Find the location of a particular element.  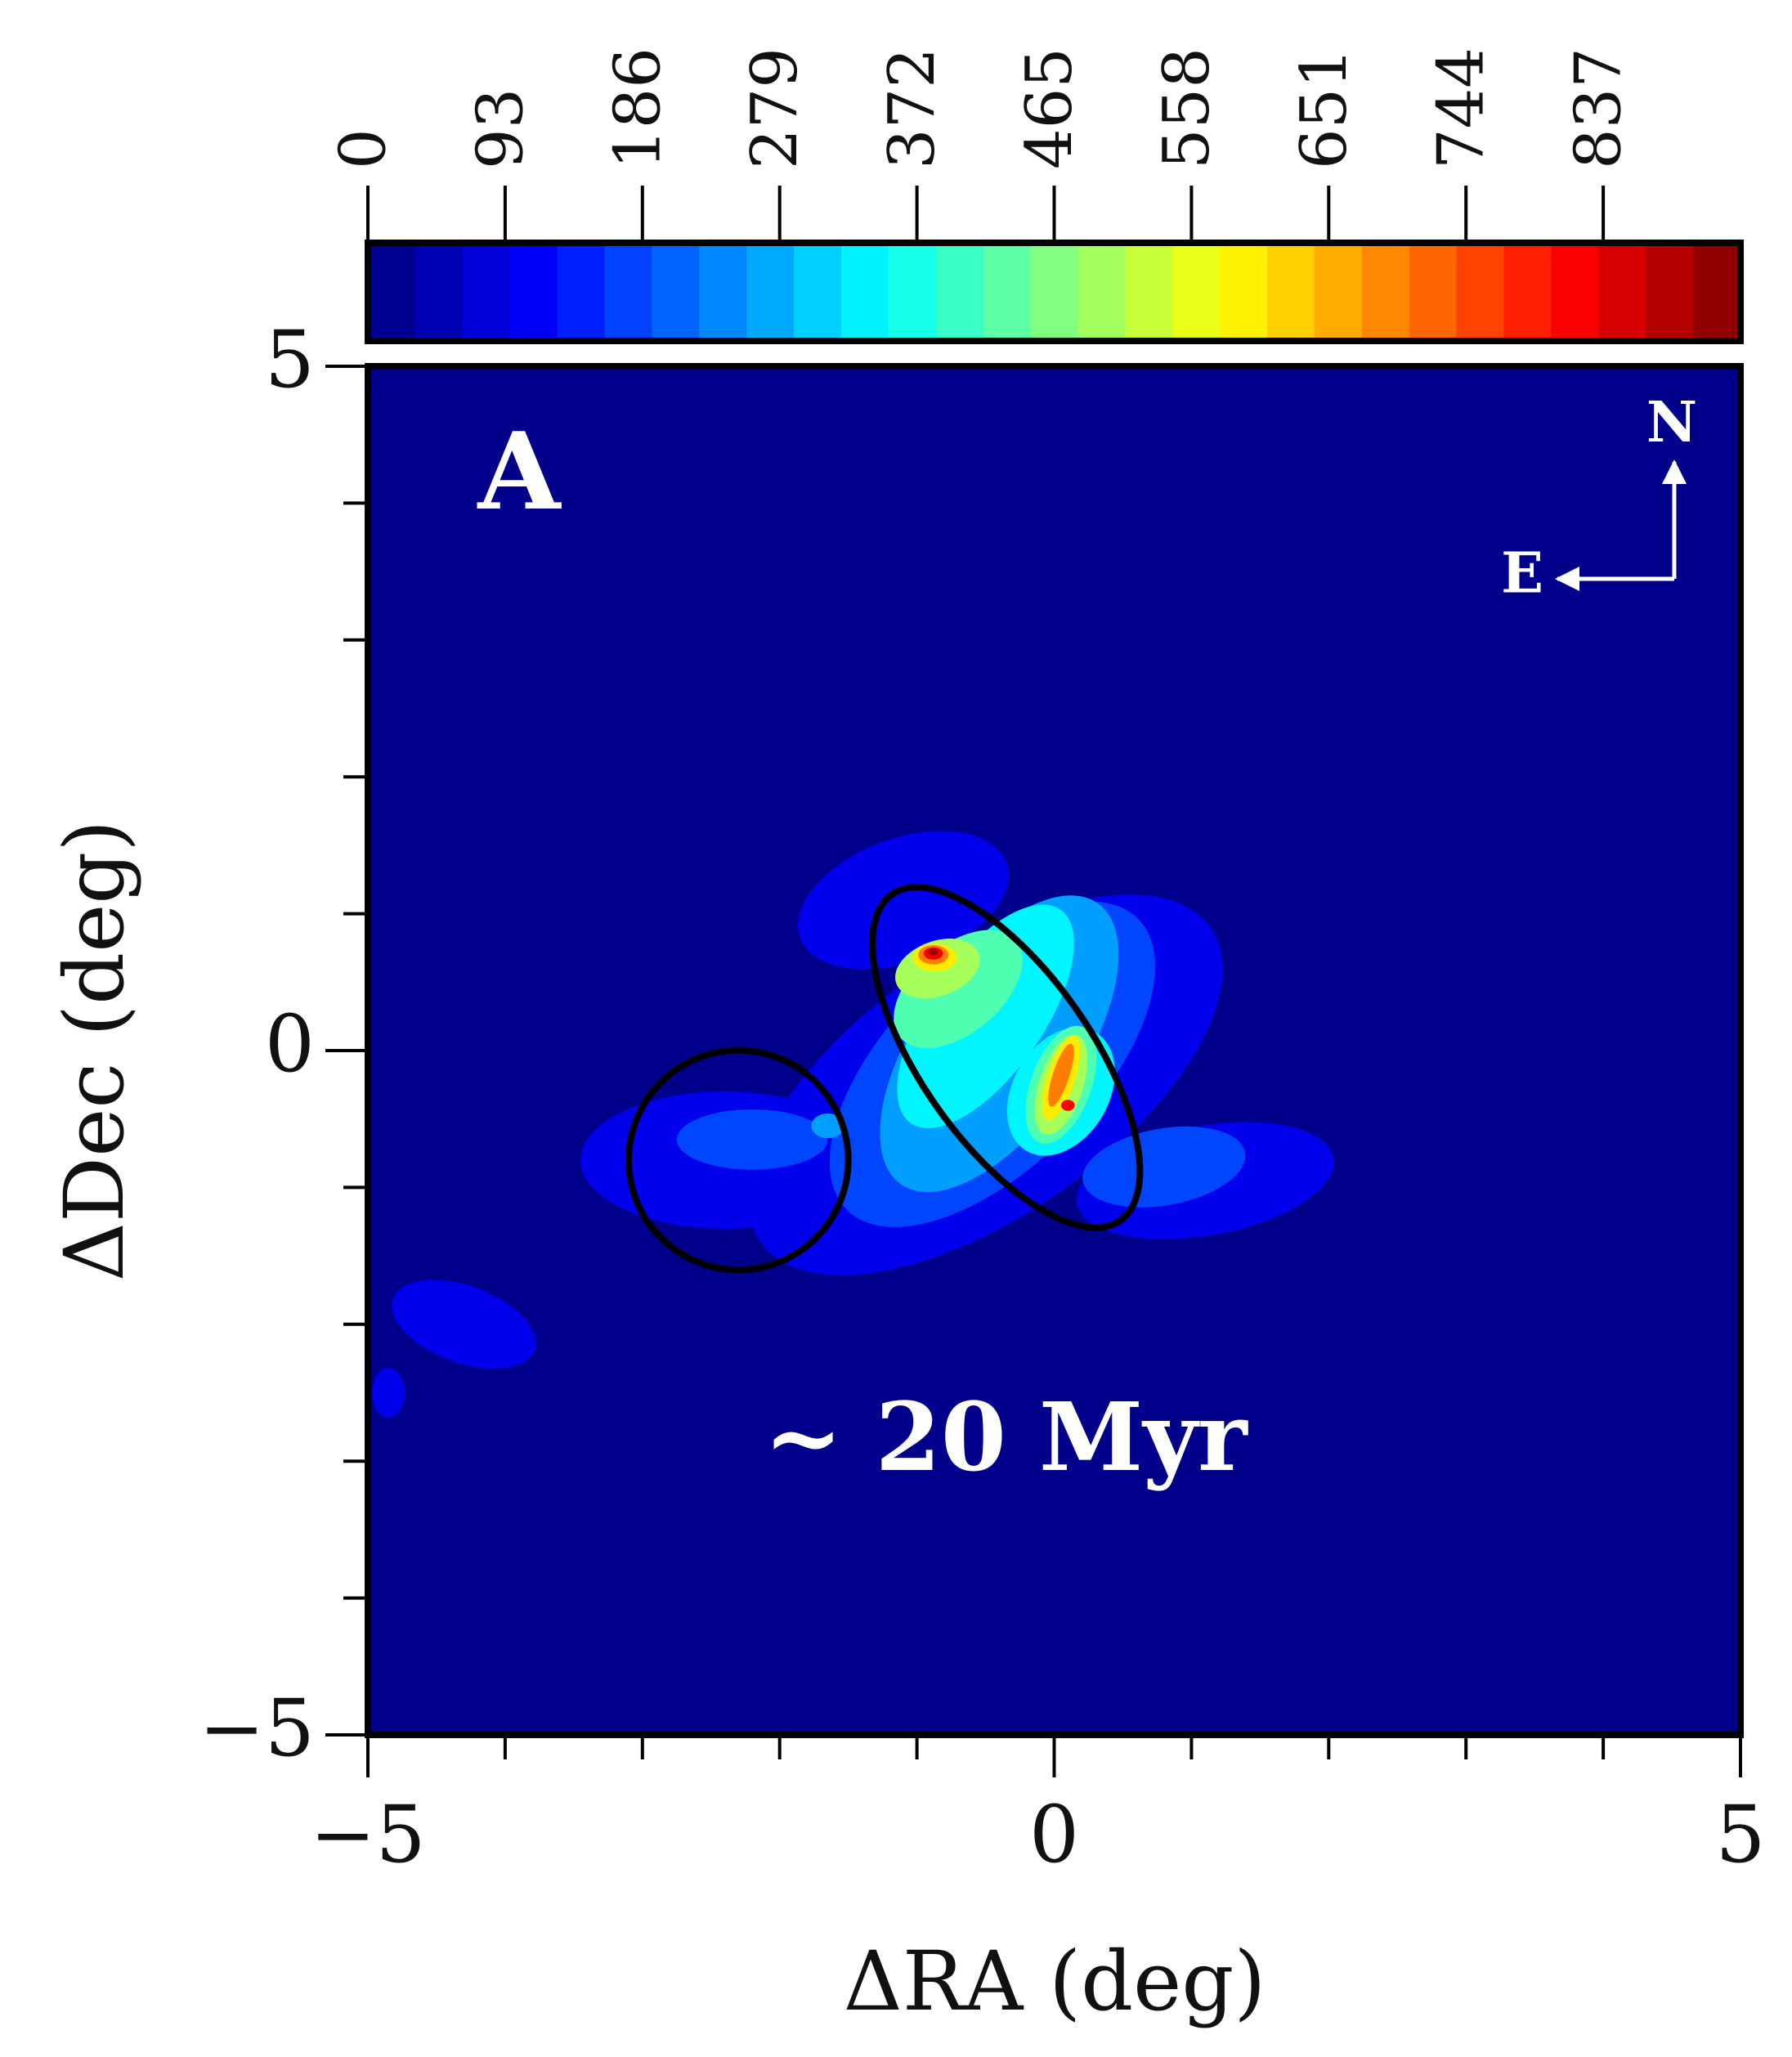

x-axis: −5 0 5 is located at coordinates (1038, 1809).